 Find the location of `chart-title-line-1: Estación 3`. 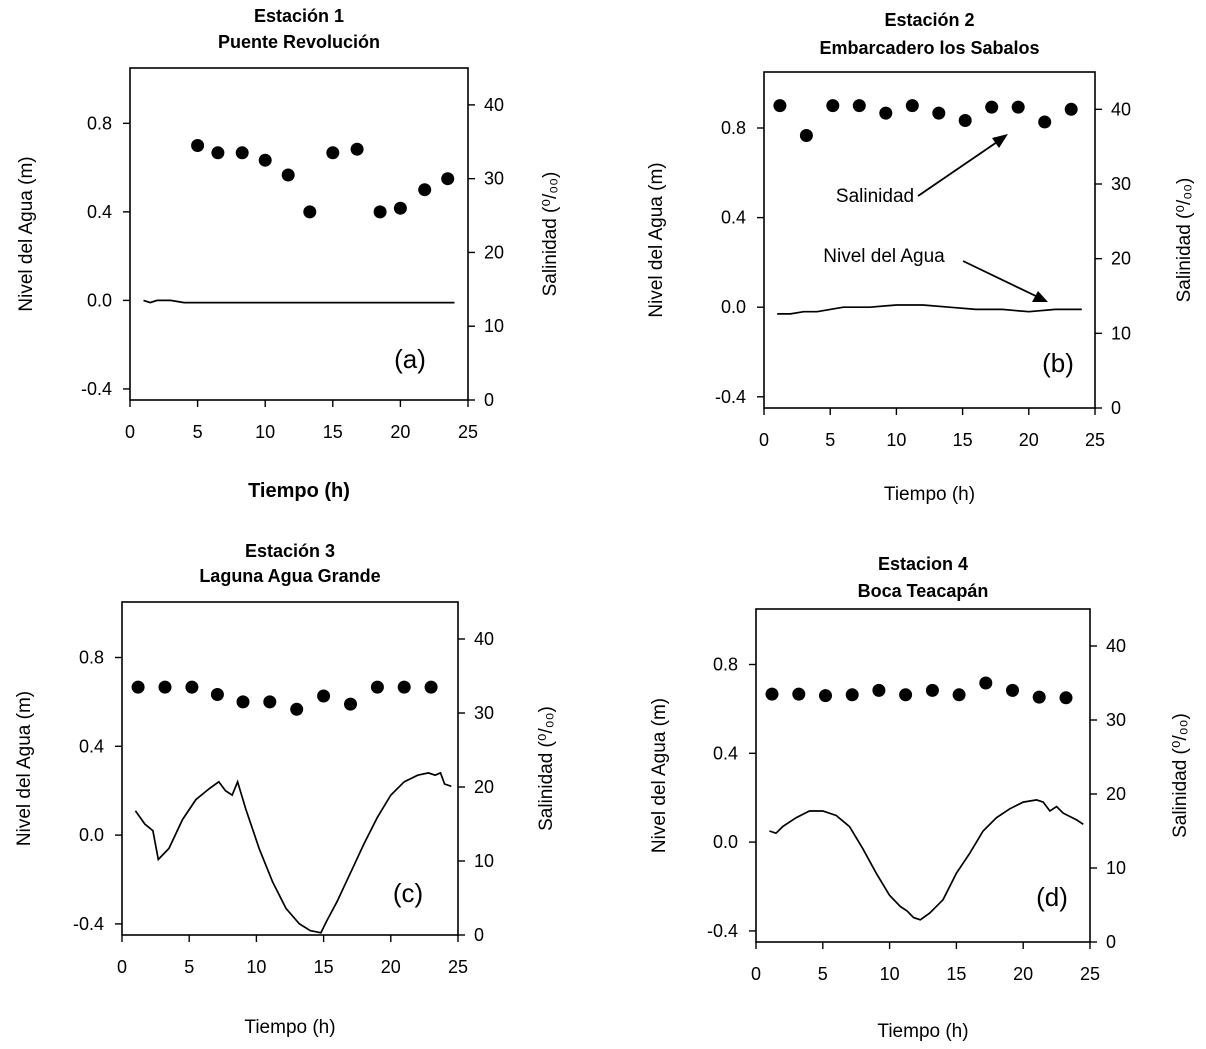

chart-title-line-1: Estación 3 is located at coordinates (290, 551).